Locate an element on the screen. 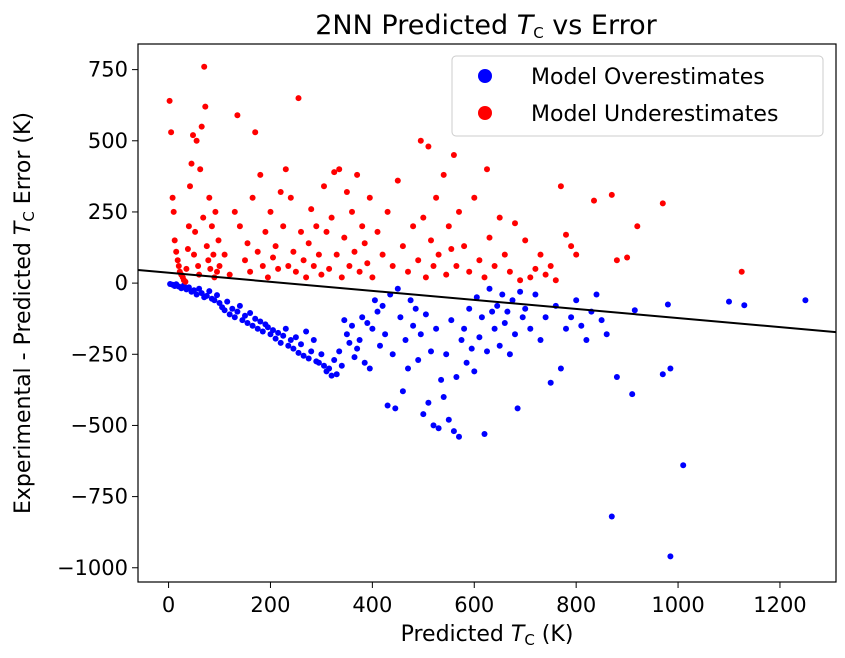 The width and height of the screenshot is (845, 658). y-tick-label: 250 is located at coordinates (108, 212).